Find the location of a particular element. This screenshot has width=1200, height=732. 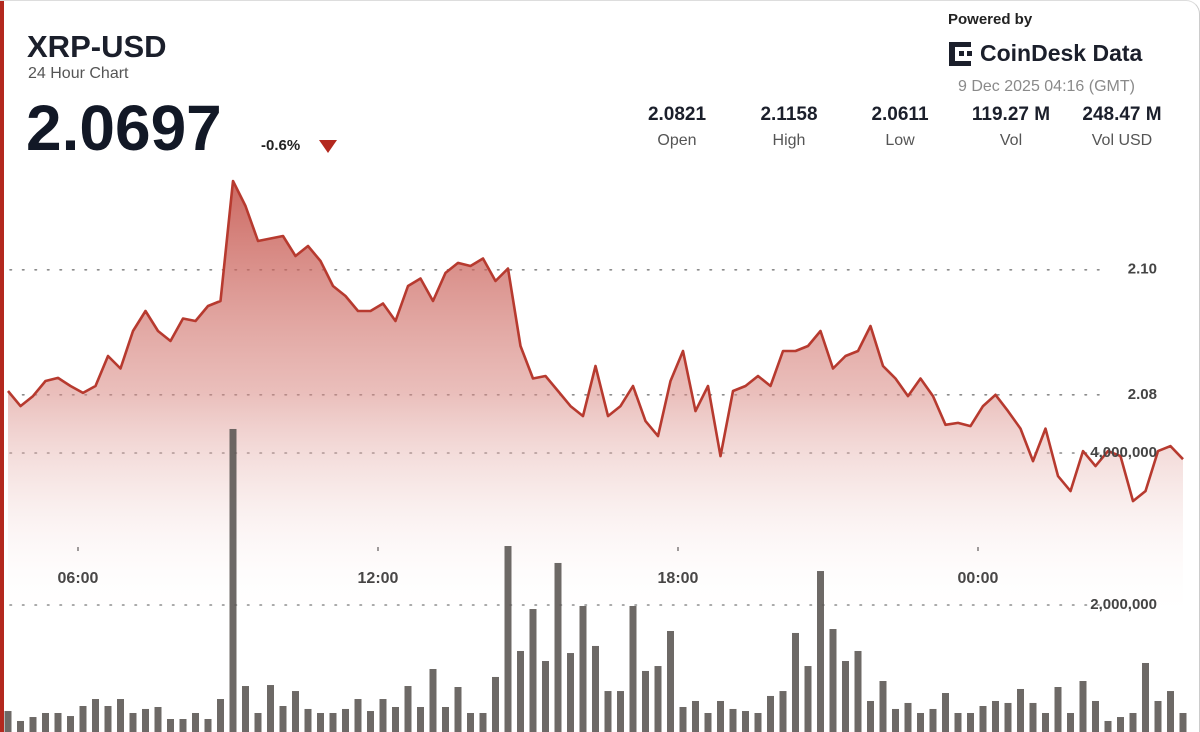

brand-logo is located at coordinates (960, 54).